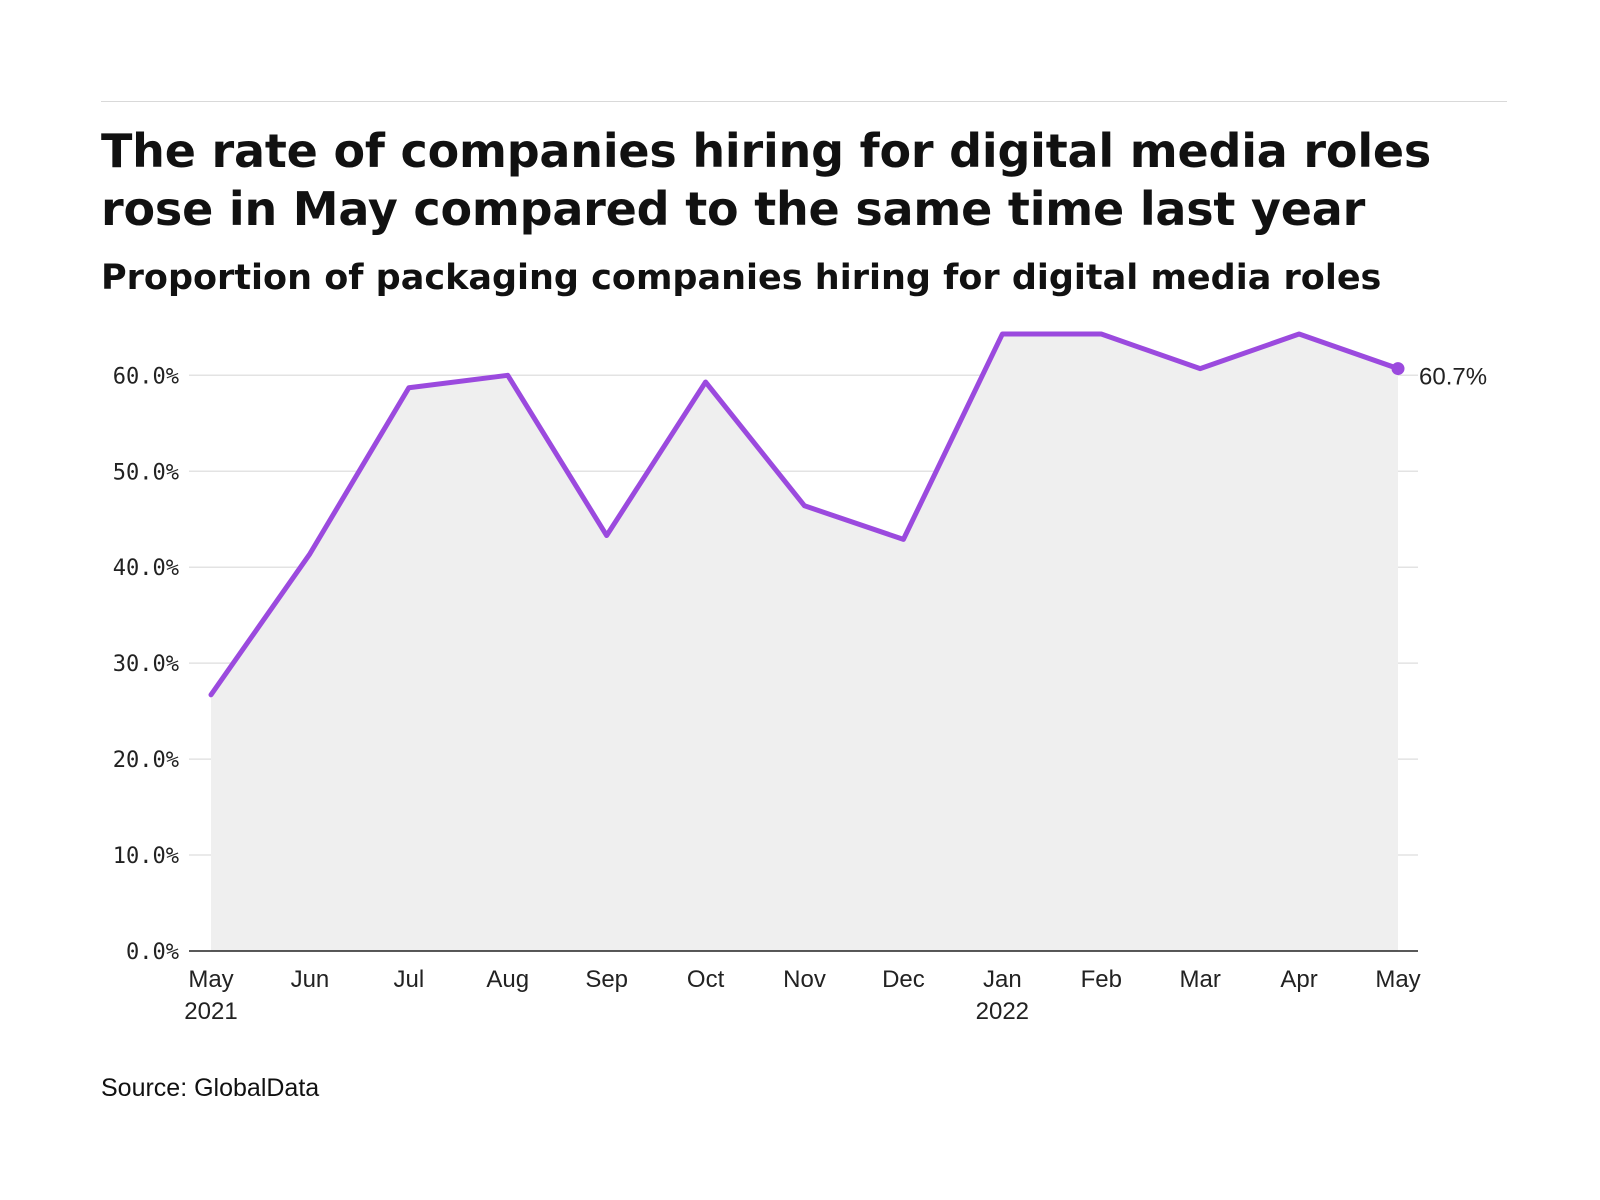 This screenshot has width=1600, height=1200. I want to click on x-tick-label: Jan, so click(1002, 979).